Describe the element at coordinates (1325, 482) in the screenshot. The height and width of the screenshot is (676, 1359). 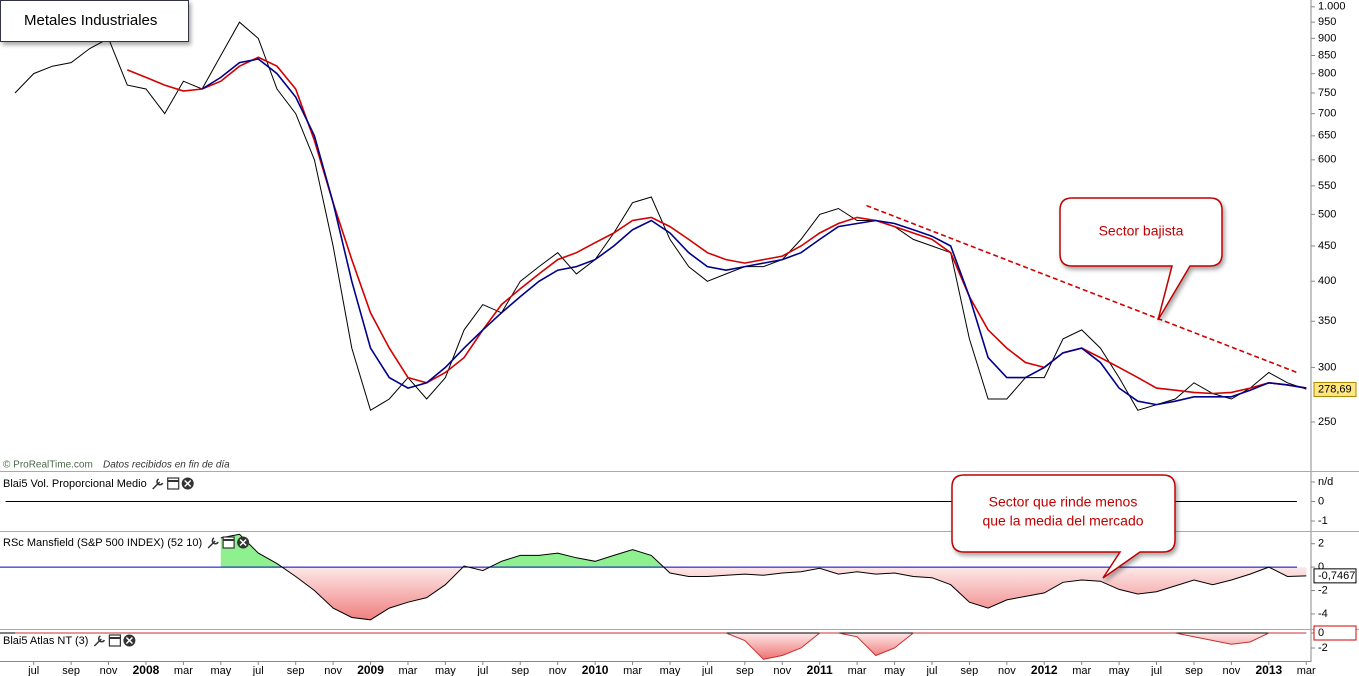
I see `y-tick-label: n/d` at that location.